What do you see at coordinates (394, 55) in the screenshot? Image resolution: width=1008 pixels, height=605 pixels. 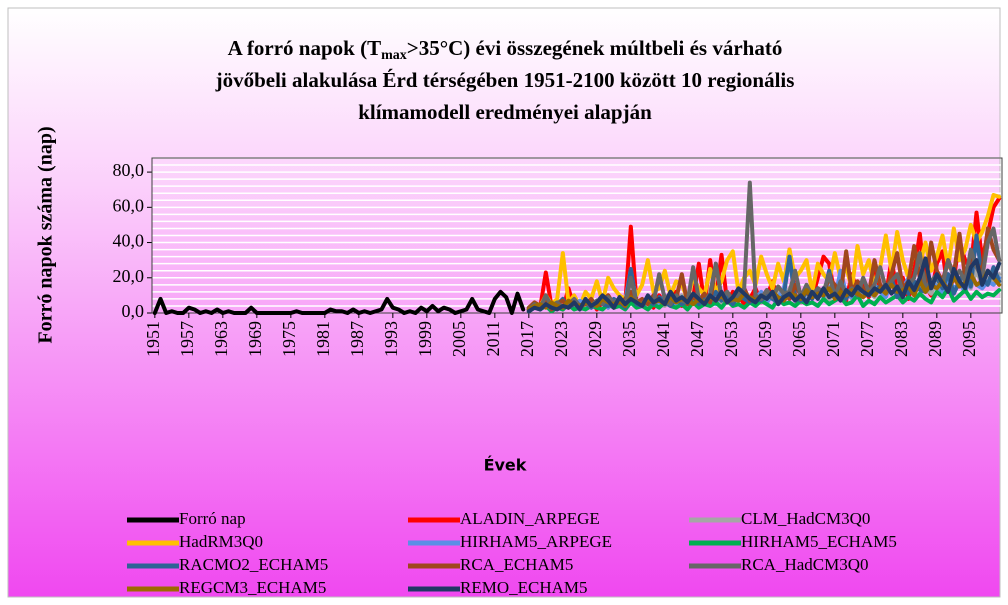 I see `title-subscript: max` at bounding box center [394, 55].